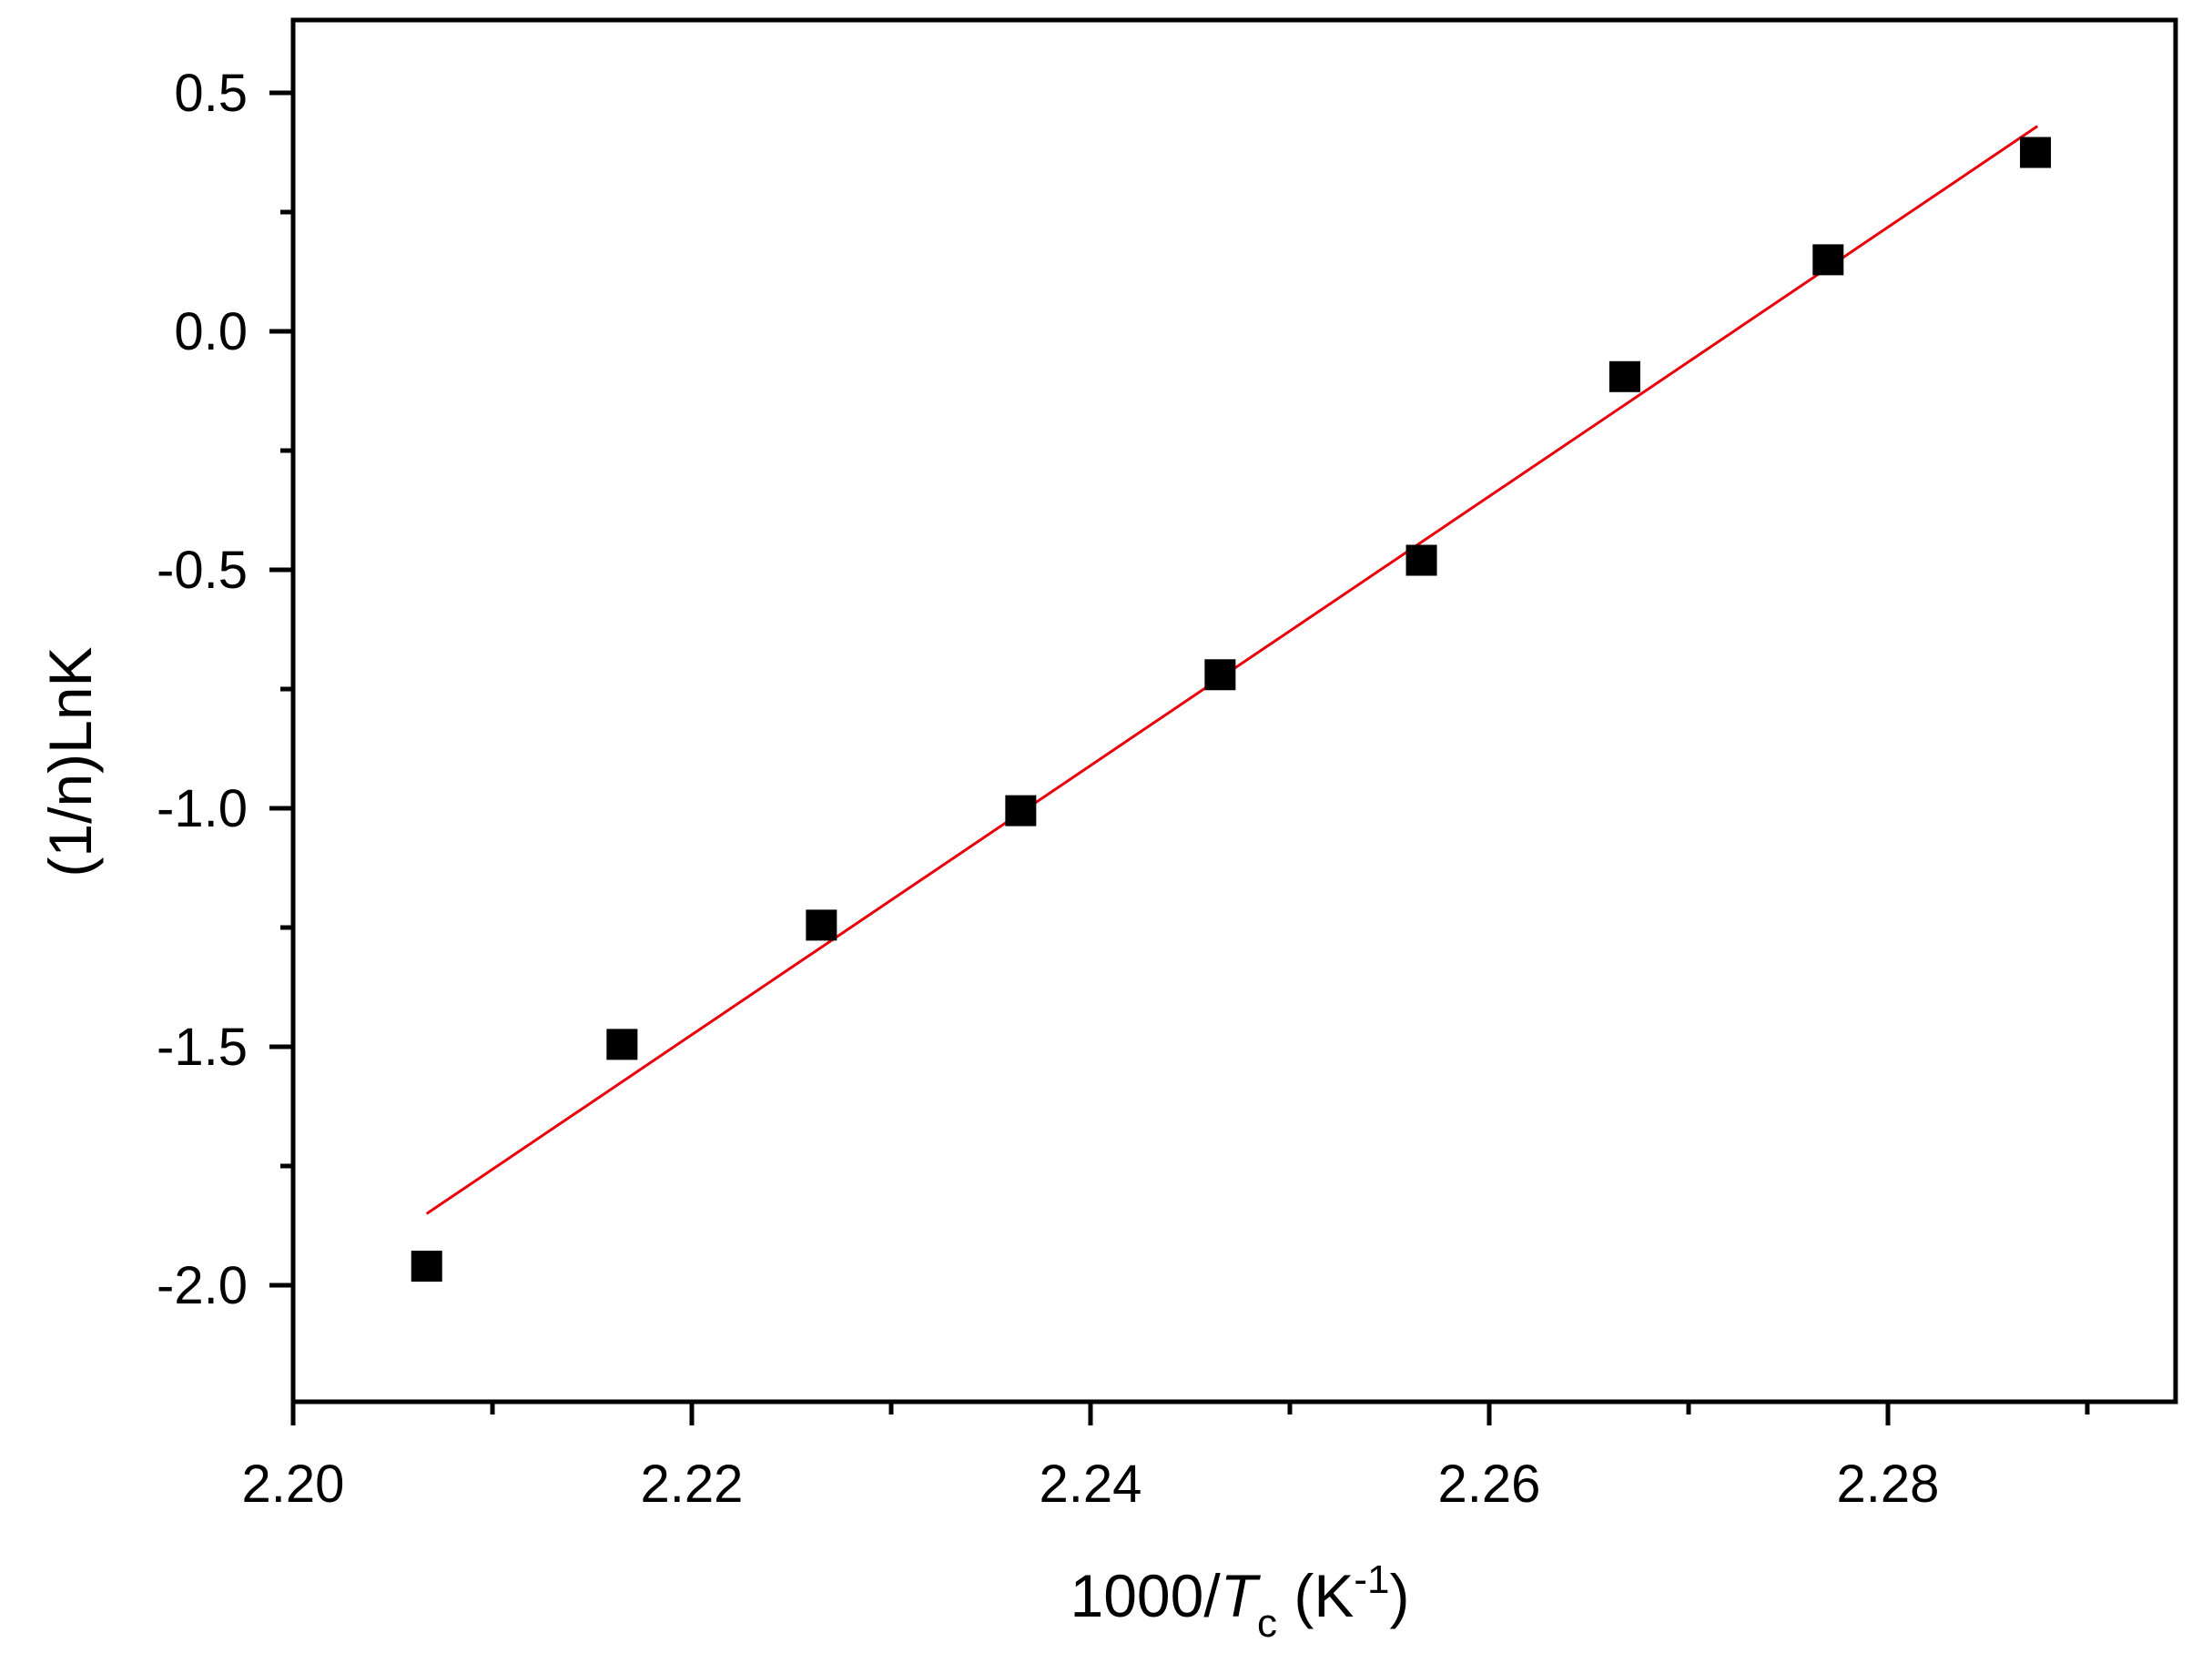  What do you see at coordinates (202, 570) in the screenshot?
I see `y-tick-label: -0.5` at bounding box center [202, 570].